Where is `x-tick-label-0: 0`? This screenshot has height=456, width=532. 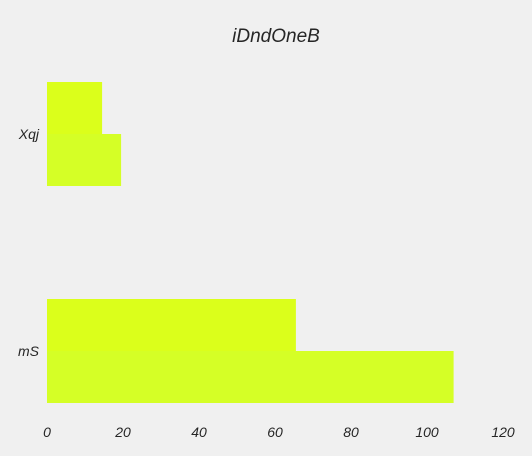
x-tick-label-0: 0 is located at coordinates (47, 432).